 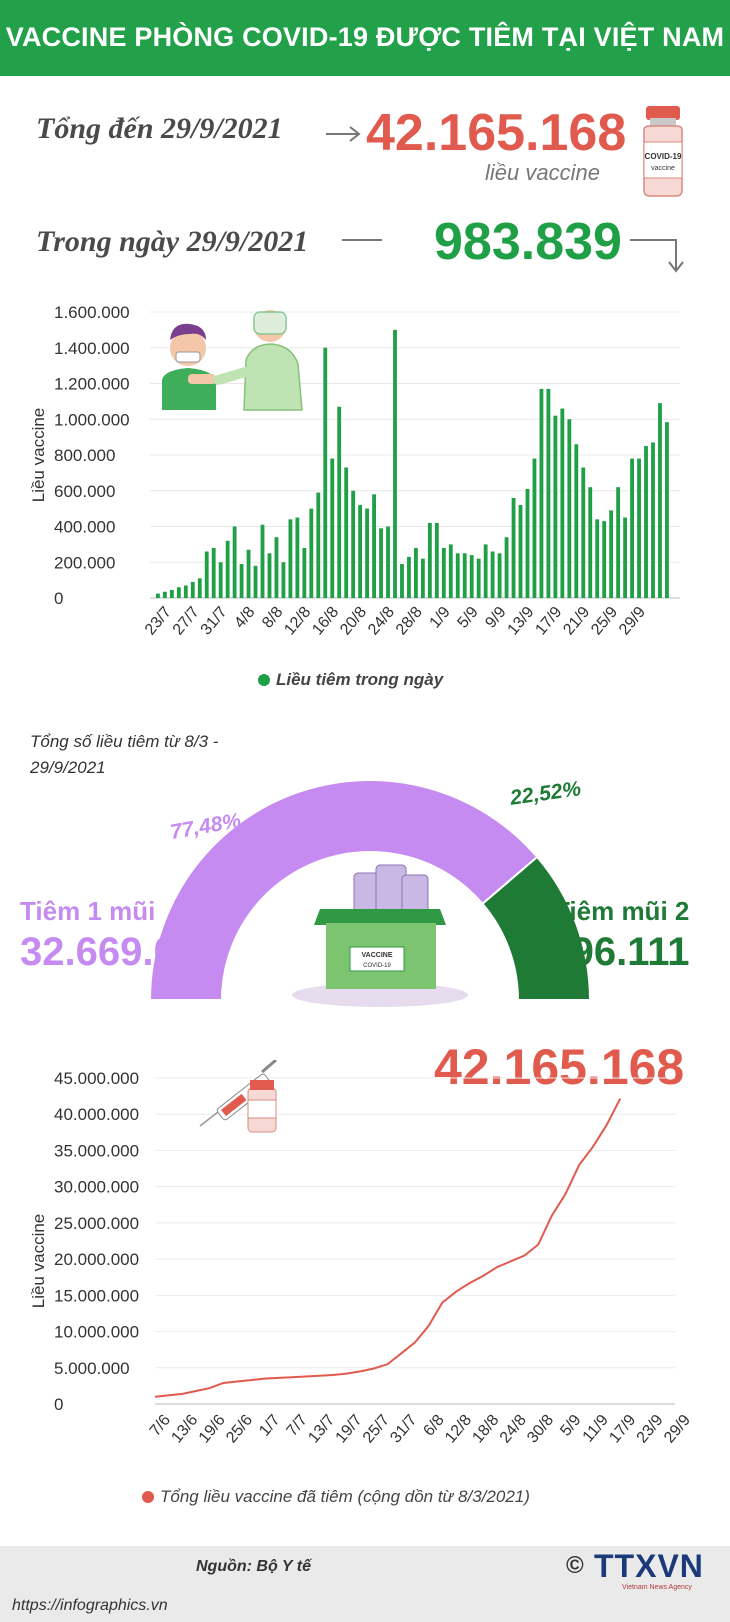 What do you see at coordinates (96, 1187) in the screenshot?
I see `line-y-tick: 30.000.000` at bounding box center [96, 1187].